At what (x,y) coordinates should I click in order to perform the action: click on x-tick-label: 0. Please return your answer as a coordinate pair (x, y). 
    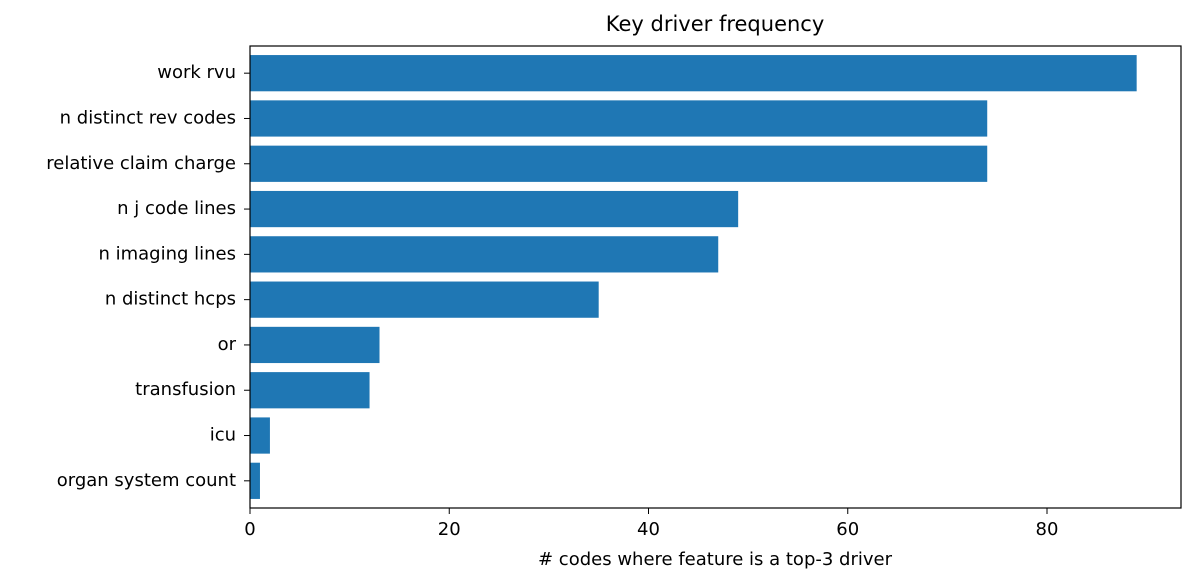
    Looking at the image, I should click on (249, 529).